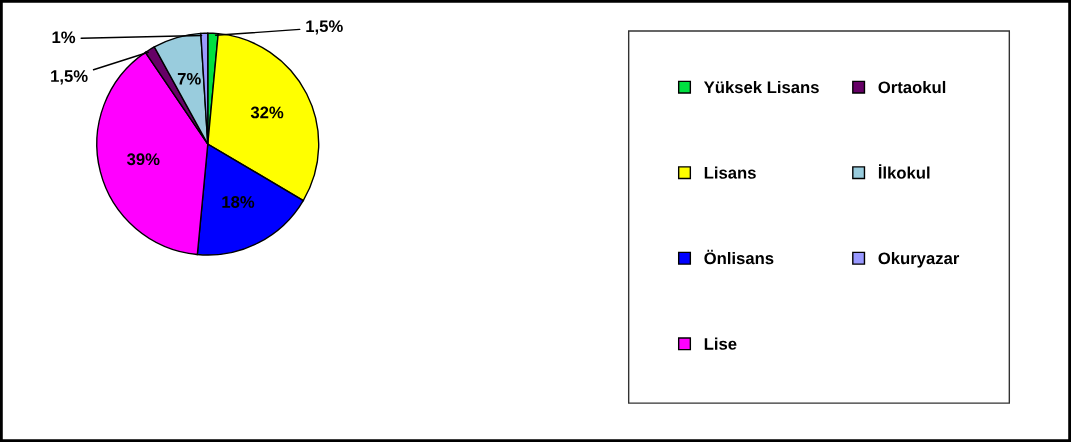 This screenshot has height=442, width=1071. What do you see at coordinates (739, 257) in the screenshot?
I see `legend-label: Önlisans` at bounding box center [739, 257].